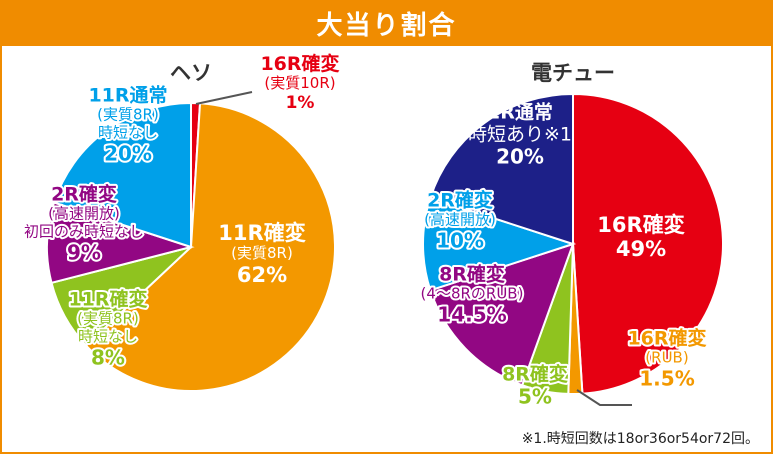 The width and height of the screenshot is (773, 454). Describe the element at coordinates (573, 73) in the screenshot. I see `pie-title: 電チュー` at that location.